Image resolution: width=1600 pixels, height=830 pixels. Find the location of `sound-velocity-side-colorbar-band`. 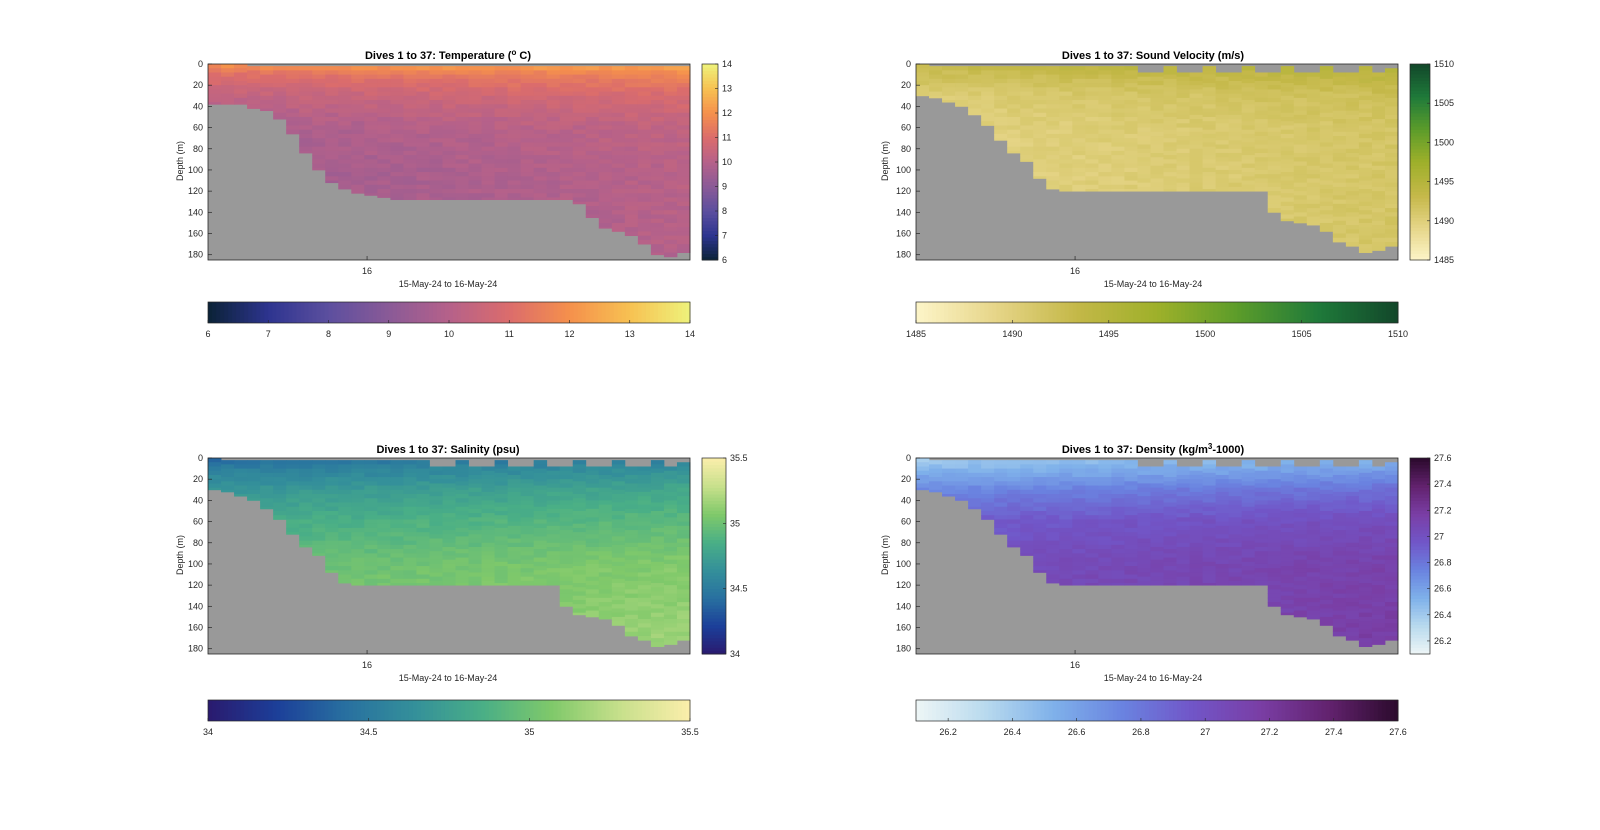

sound-velocity-side-colorbar-band is located at coordinates (1420, 177).